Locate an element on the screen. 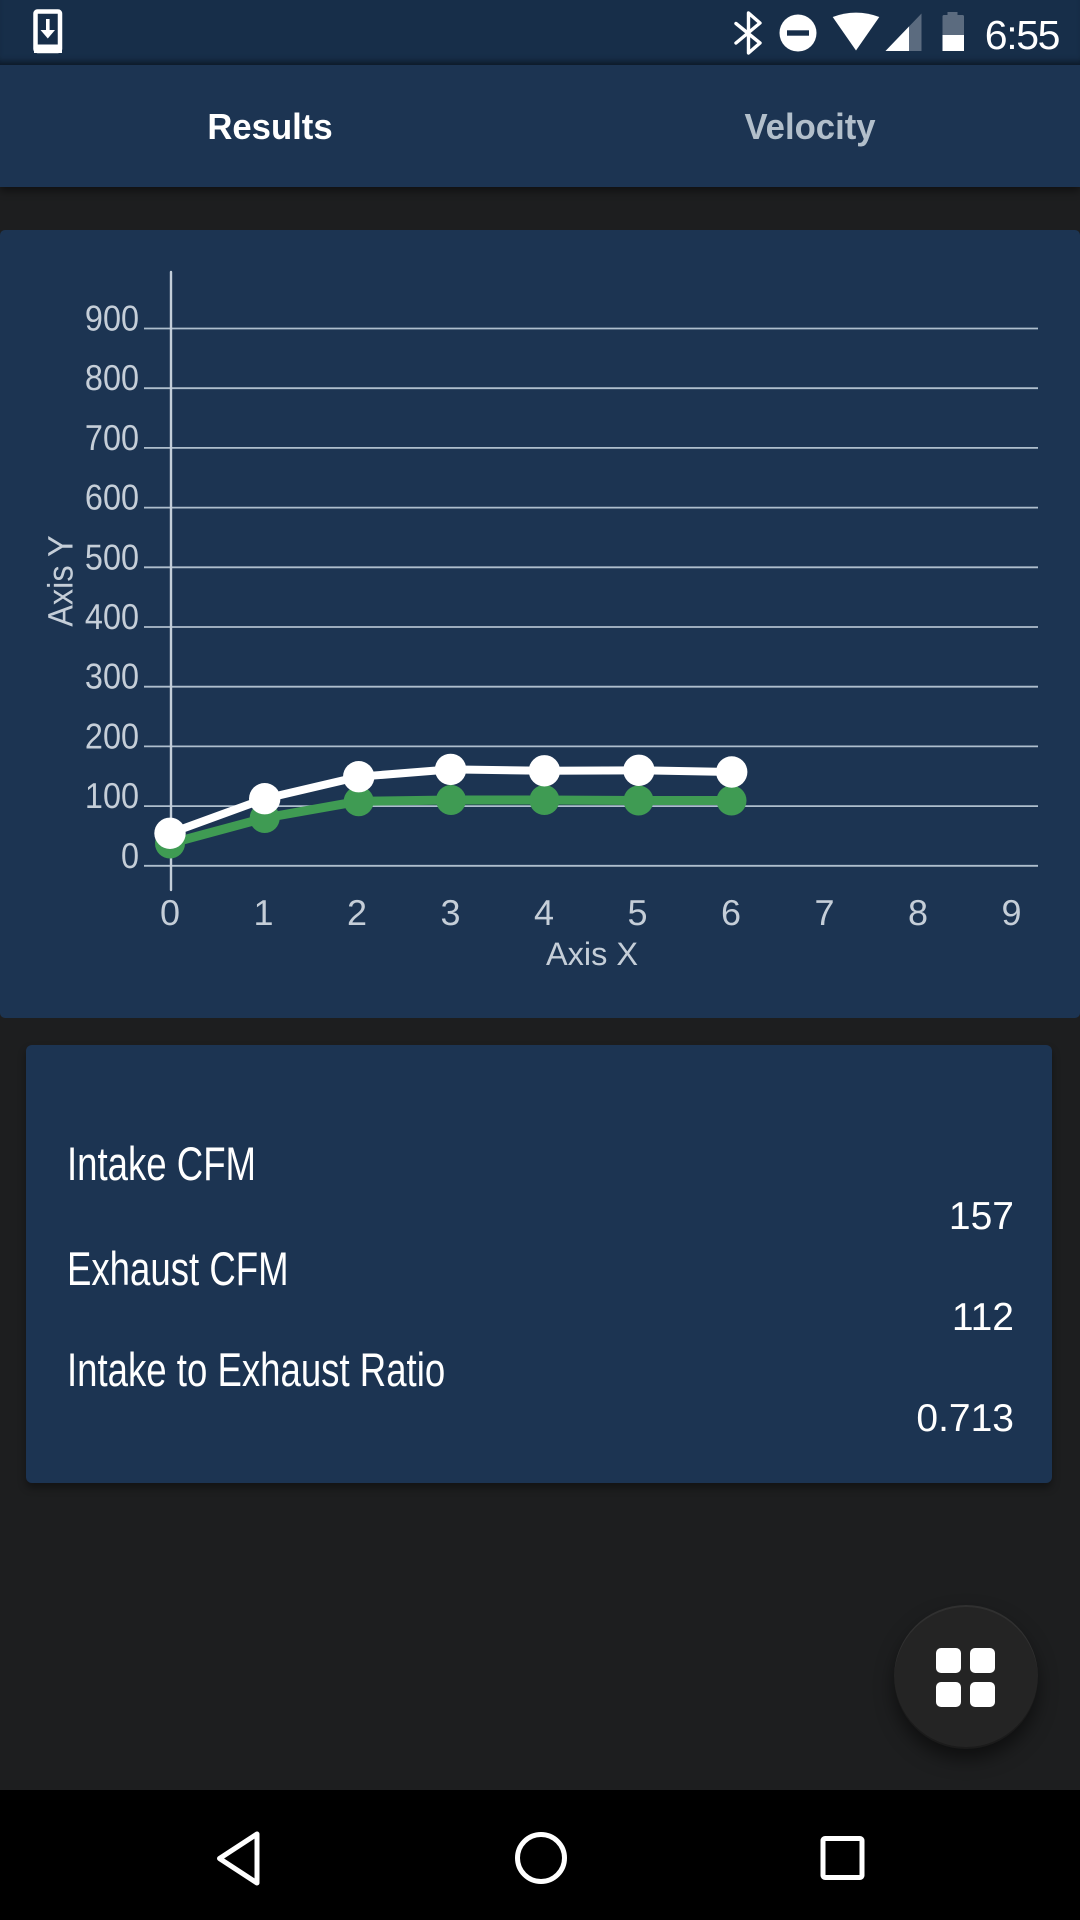  svg-text: 200 is located at coordinates (112, 735).